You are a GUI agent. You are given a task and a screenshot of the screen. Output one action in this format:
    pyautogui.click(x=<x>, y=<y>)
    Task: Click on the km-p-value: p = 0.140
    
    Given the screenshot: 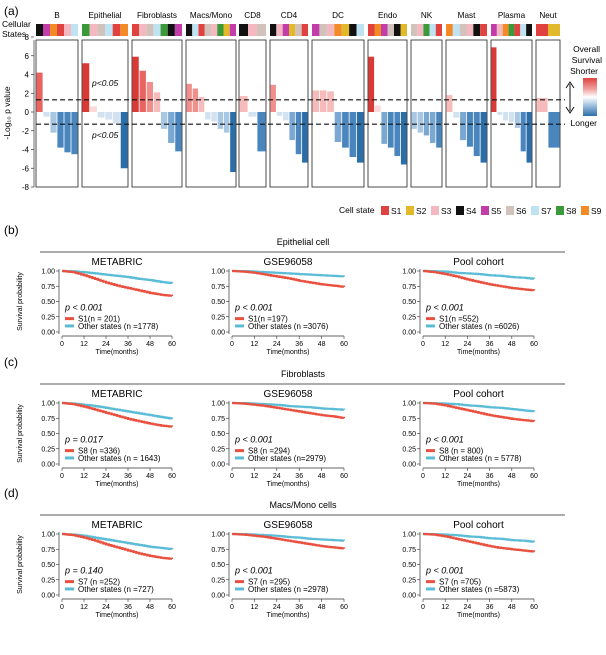 What is the action you would take?
    pyautogui.click(x=83, y=571)
    